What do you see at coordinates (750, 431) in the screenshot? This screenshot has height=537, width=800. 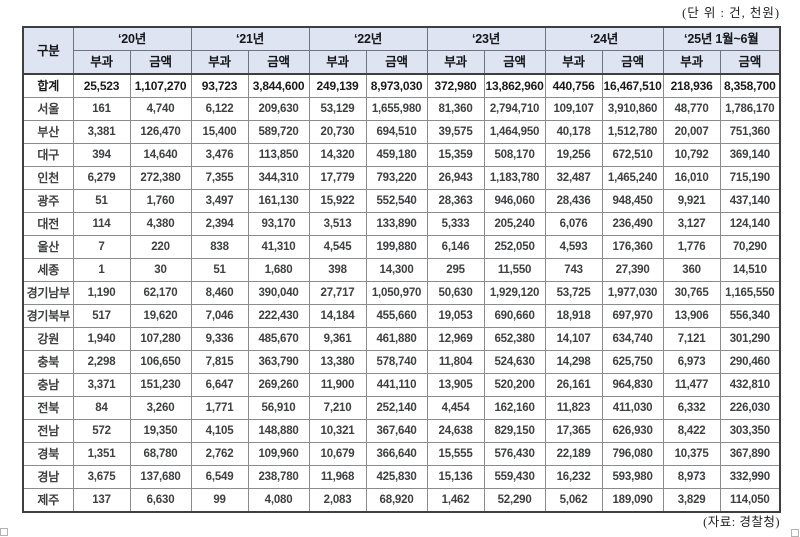 I see `table-cell: 303,350` at bounding box center [750, 431].